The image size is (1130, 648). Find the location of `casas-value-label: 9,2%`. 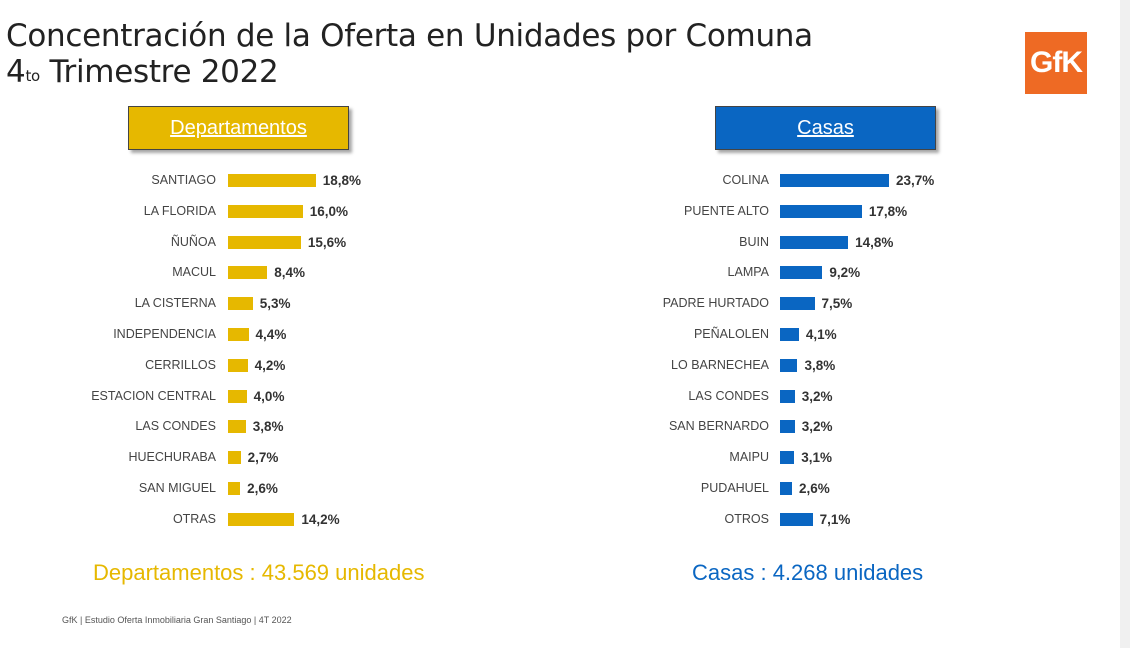

casas-value-label: 9,2% is located at coordinates (845, 273).